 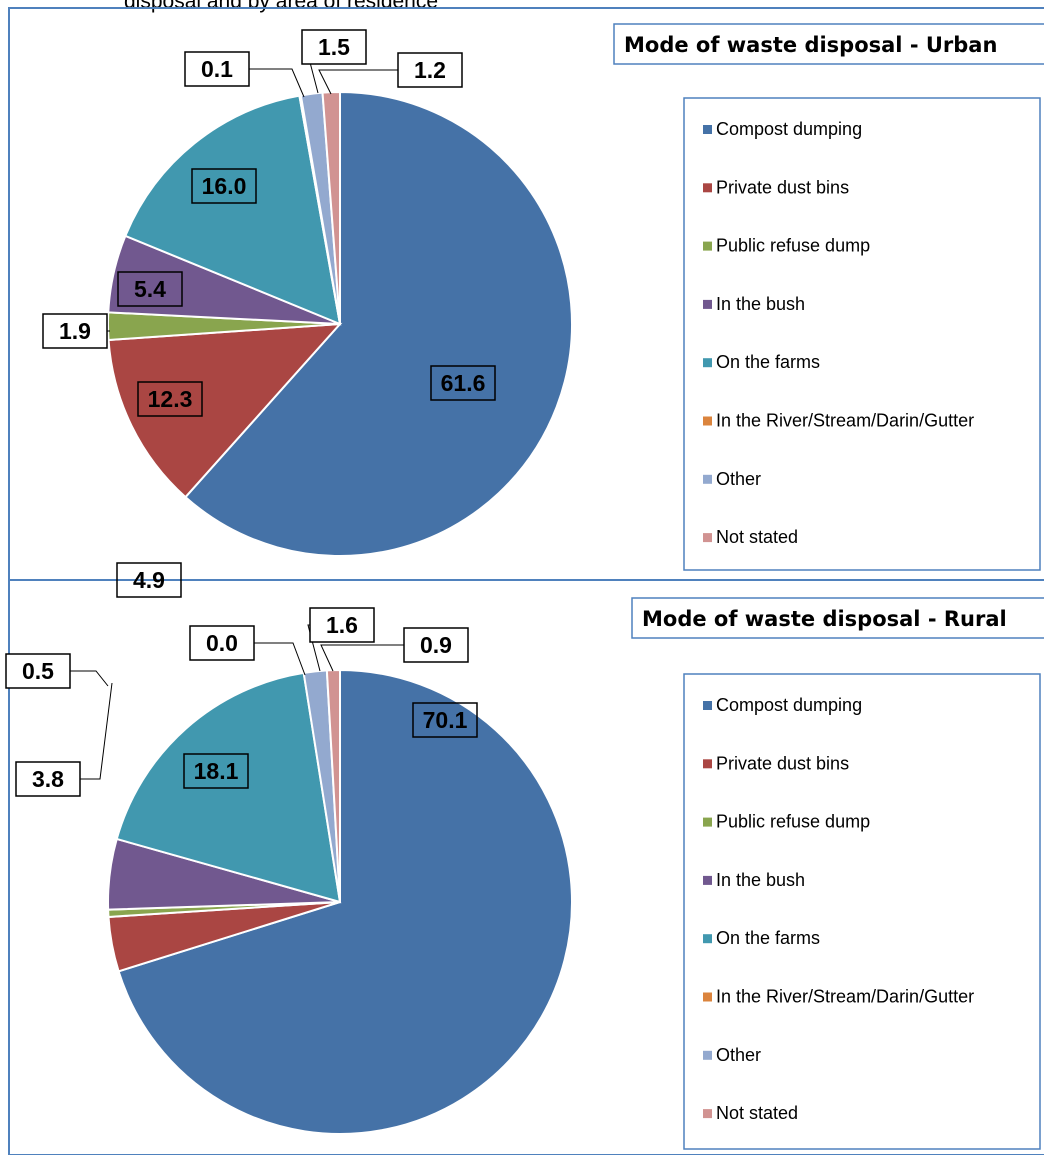 I want to click on data-label-private-dust-bins: 12.3, so click(x=170, y=399).